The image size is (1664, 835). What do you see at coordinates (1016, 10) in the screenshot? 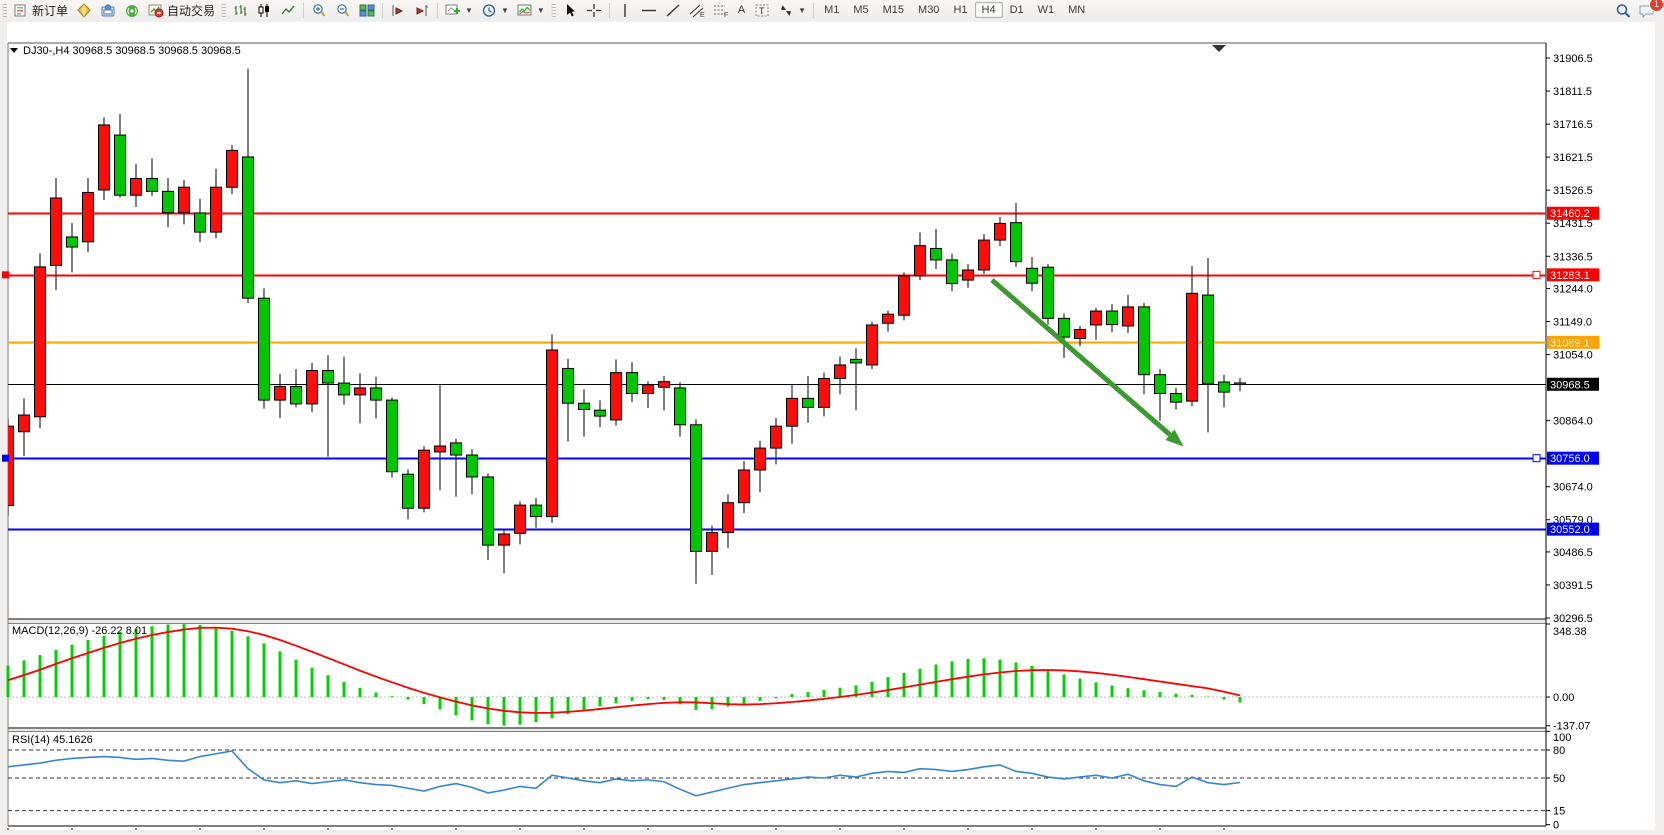
I see `timeframe-d1: D1` at bounding box center [1016, 10].